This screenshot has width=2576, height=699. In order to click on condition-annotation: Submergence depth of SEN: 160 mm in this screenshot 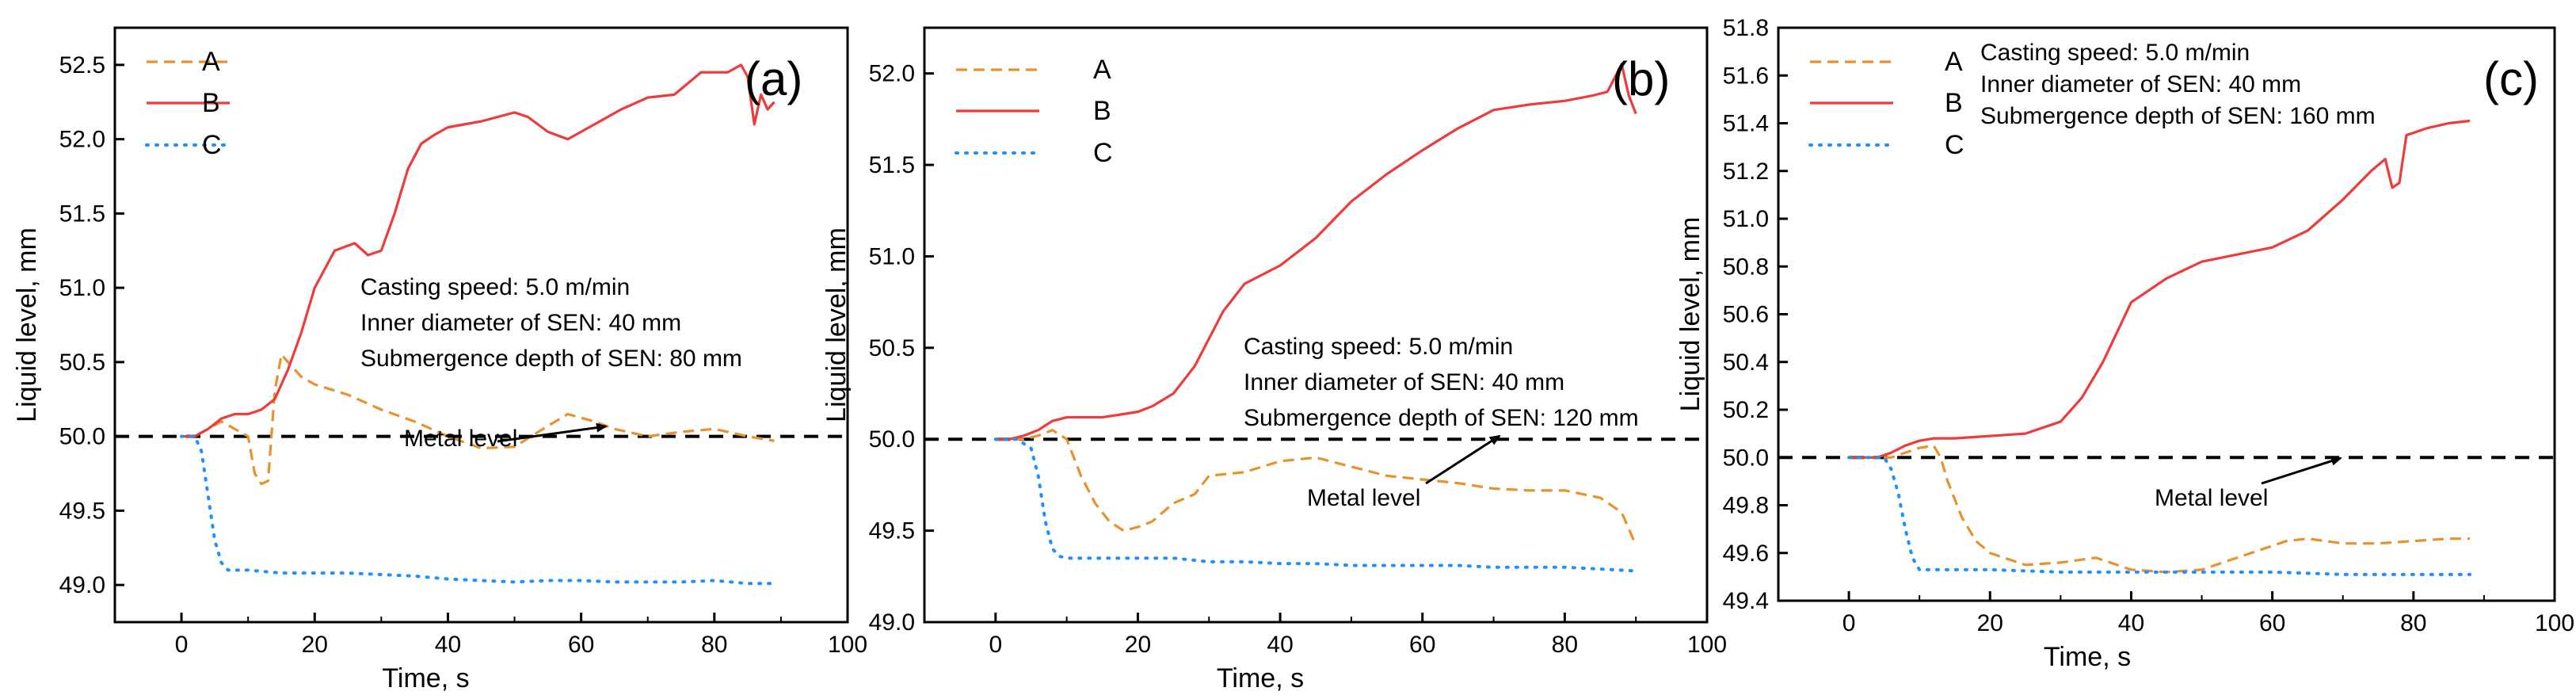, I will do `click(2178, 116)`.